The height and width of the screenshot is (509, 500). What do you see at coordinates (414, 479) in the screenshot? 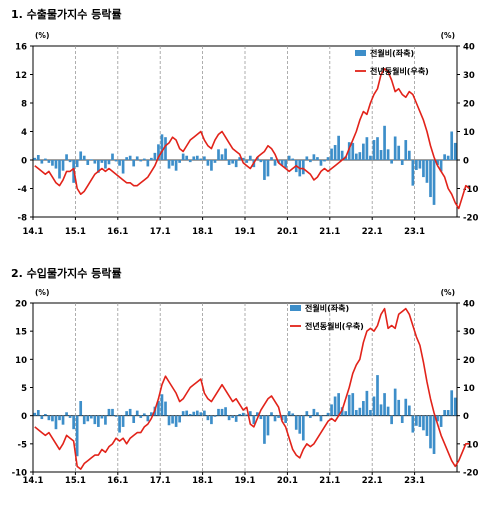
I see `x-tick-label: 23.1` at bounding box center [414, 479].